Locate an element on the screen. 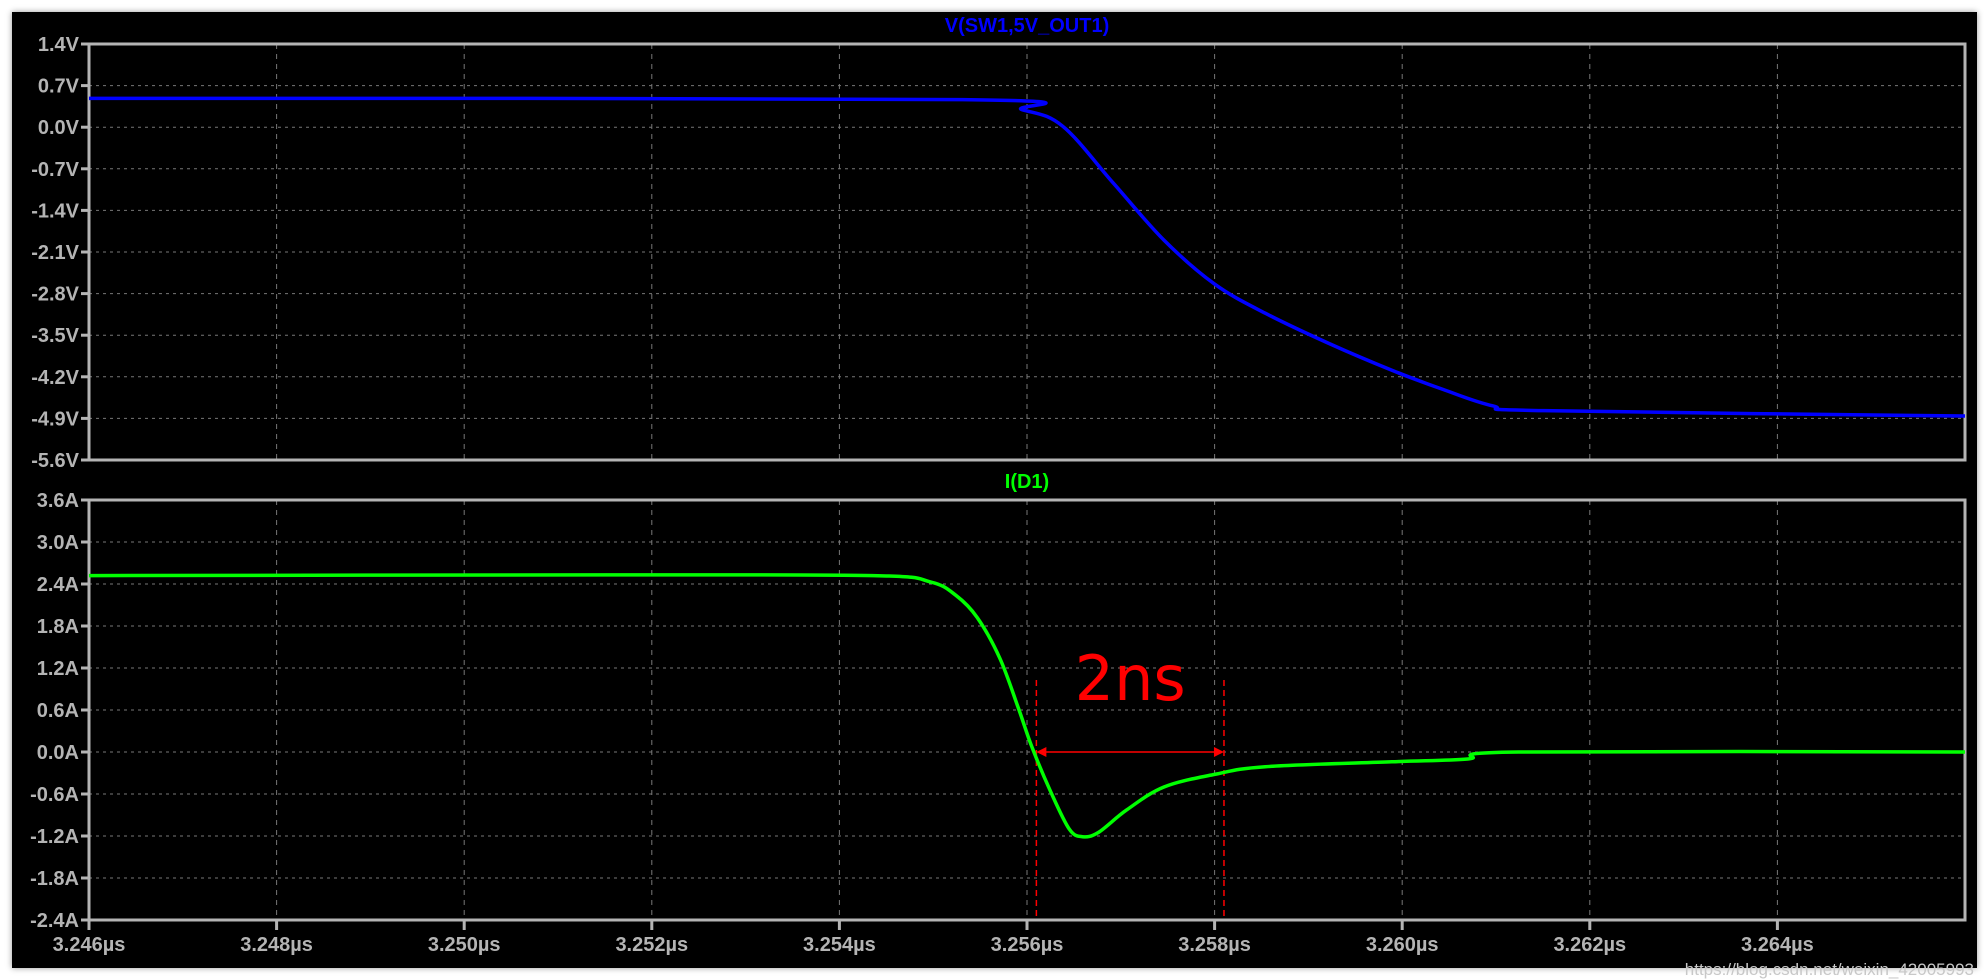 This screenshot has width=1984, height=979. y-tick-label: -0.6A is located at coordinates (54, 795).